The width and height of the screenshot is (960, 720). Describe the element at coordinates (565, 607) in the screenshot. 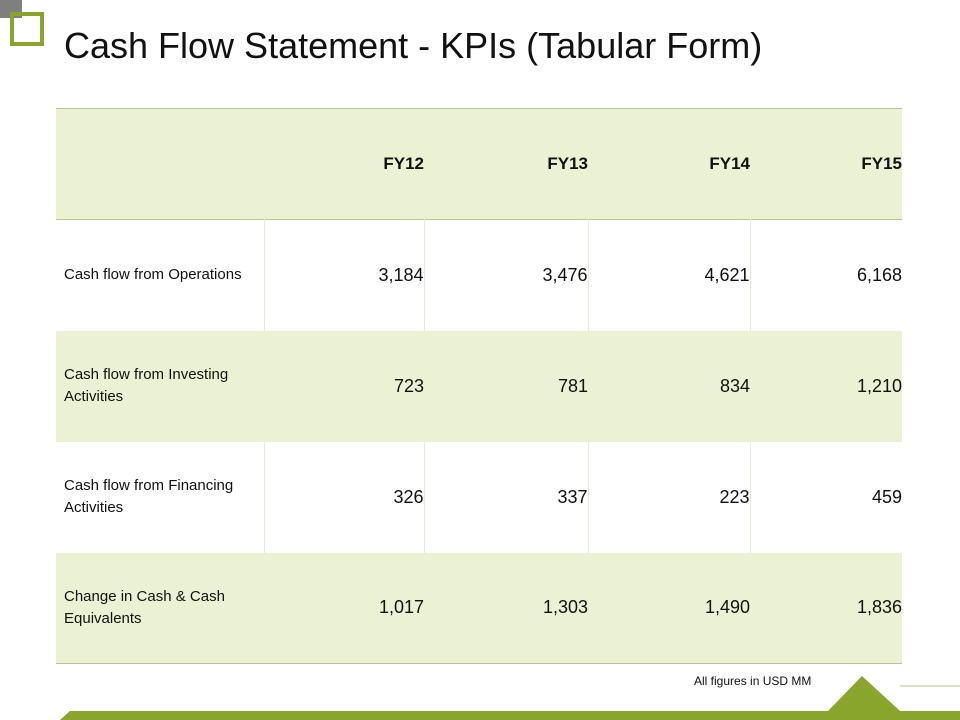

I see `table-cell: 1,303` at that location.